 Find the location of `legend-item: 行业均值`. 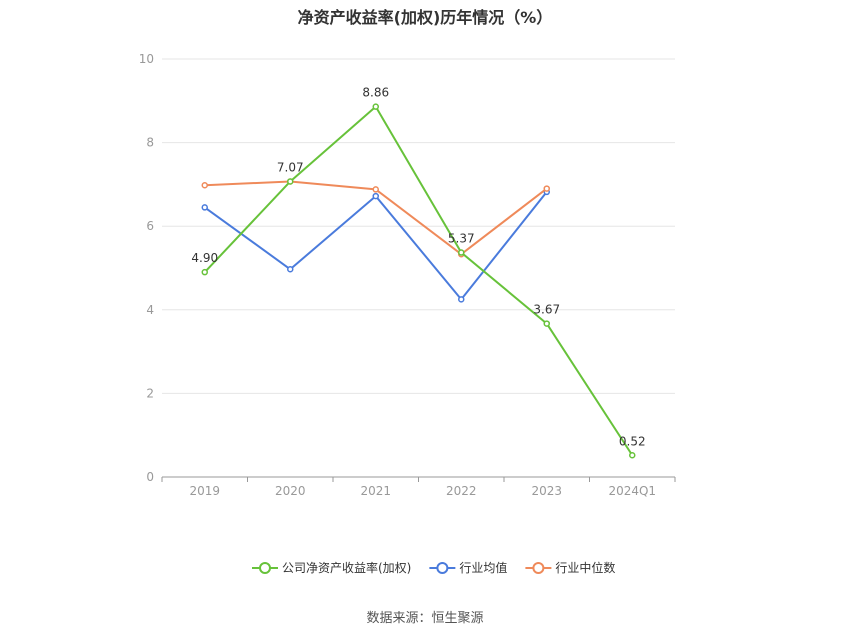

legend-item: 行业均值 is located at coordinates (468, 567).